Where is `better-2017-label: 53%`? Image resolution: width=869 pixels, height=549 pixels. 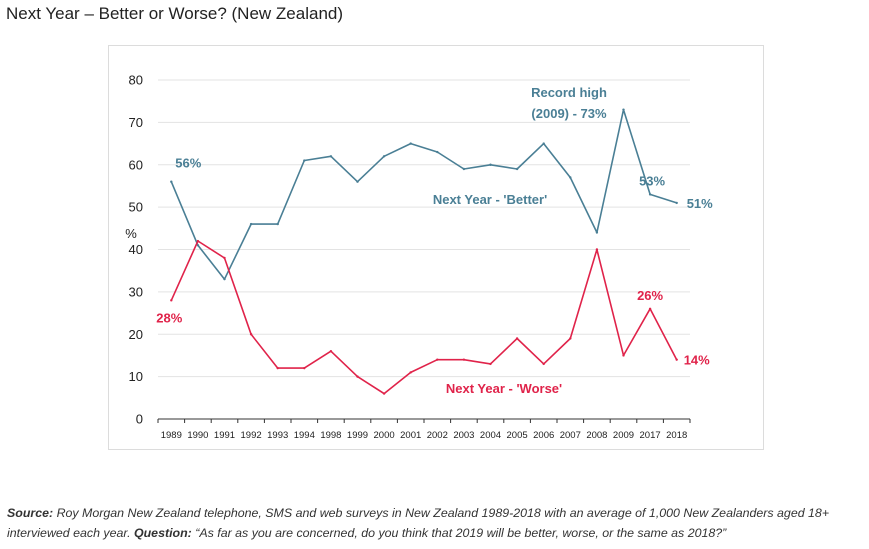
better-2017-label: 53% is located at coordinates (652, 180).